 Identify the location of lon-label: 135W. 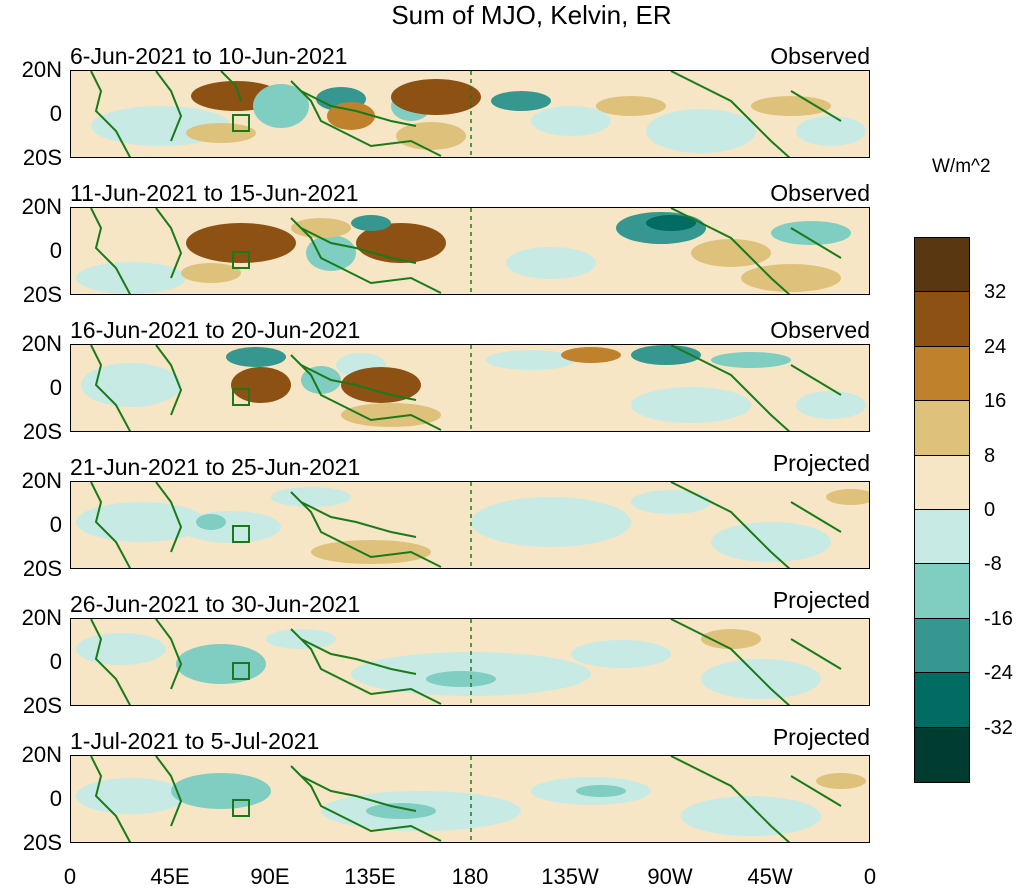
(570, 876).